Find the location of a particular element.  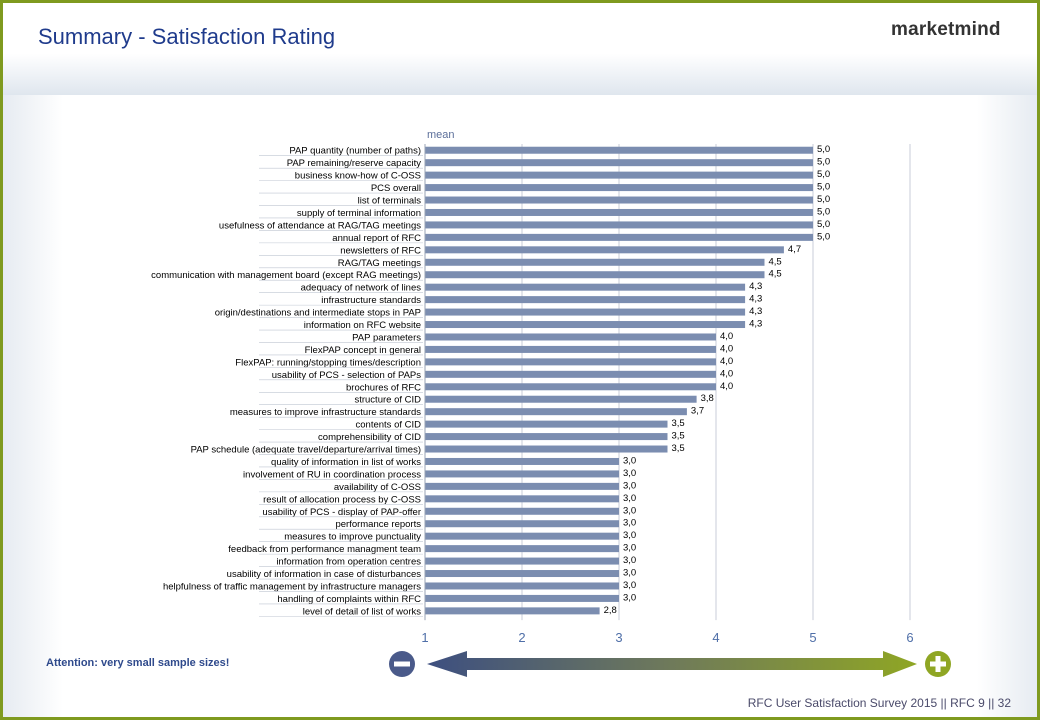

attention-note: Attention: very small sample sizes! is located at coordinates (138, 663).